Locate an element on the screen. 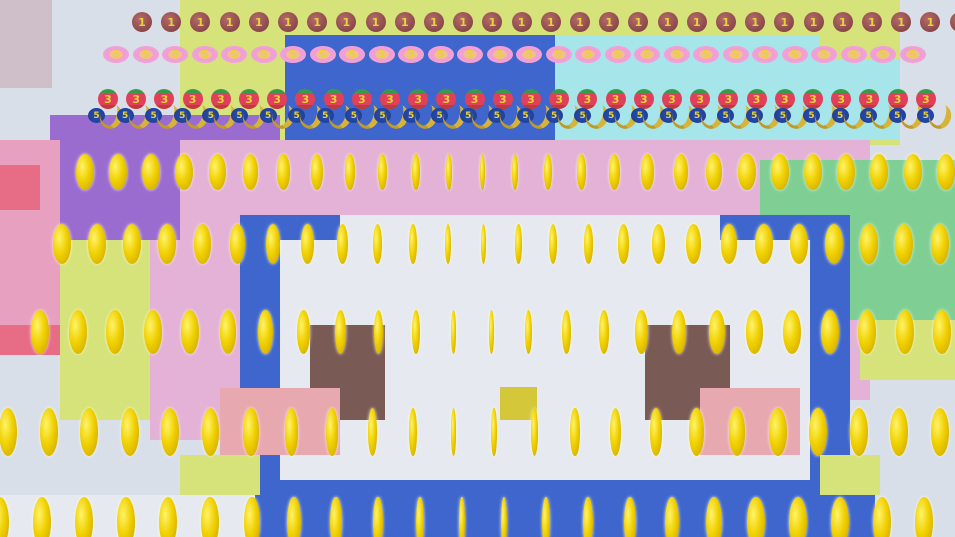  floor-tile-lime is located at coordinates (850, 475).